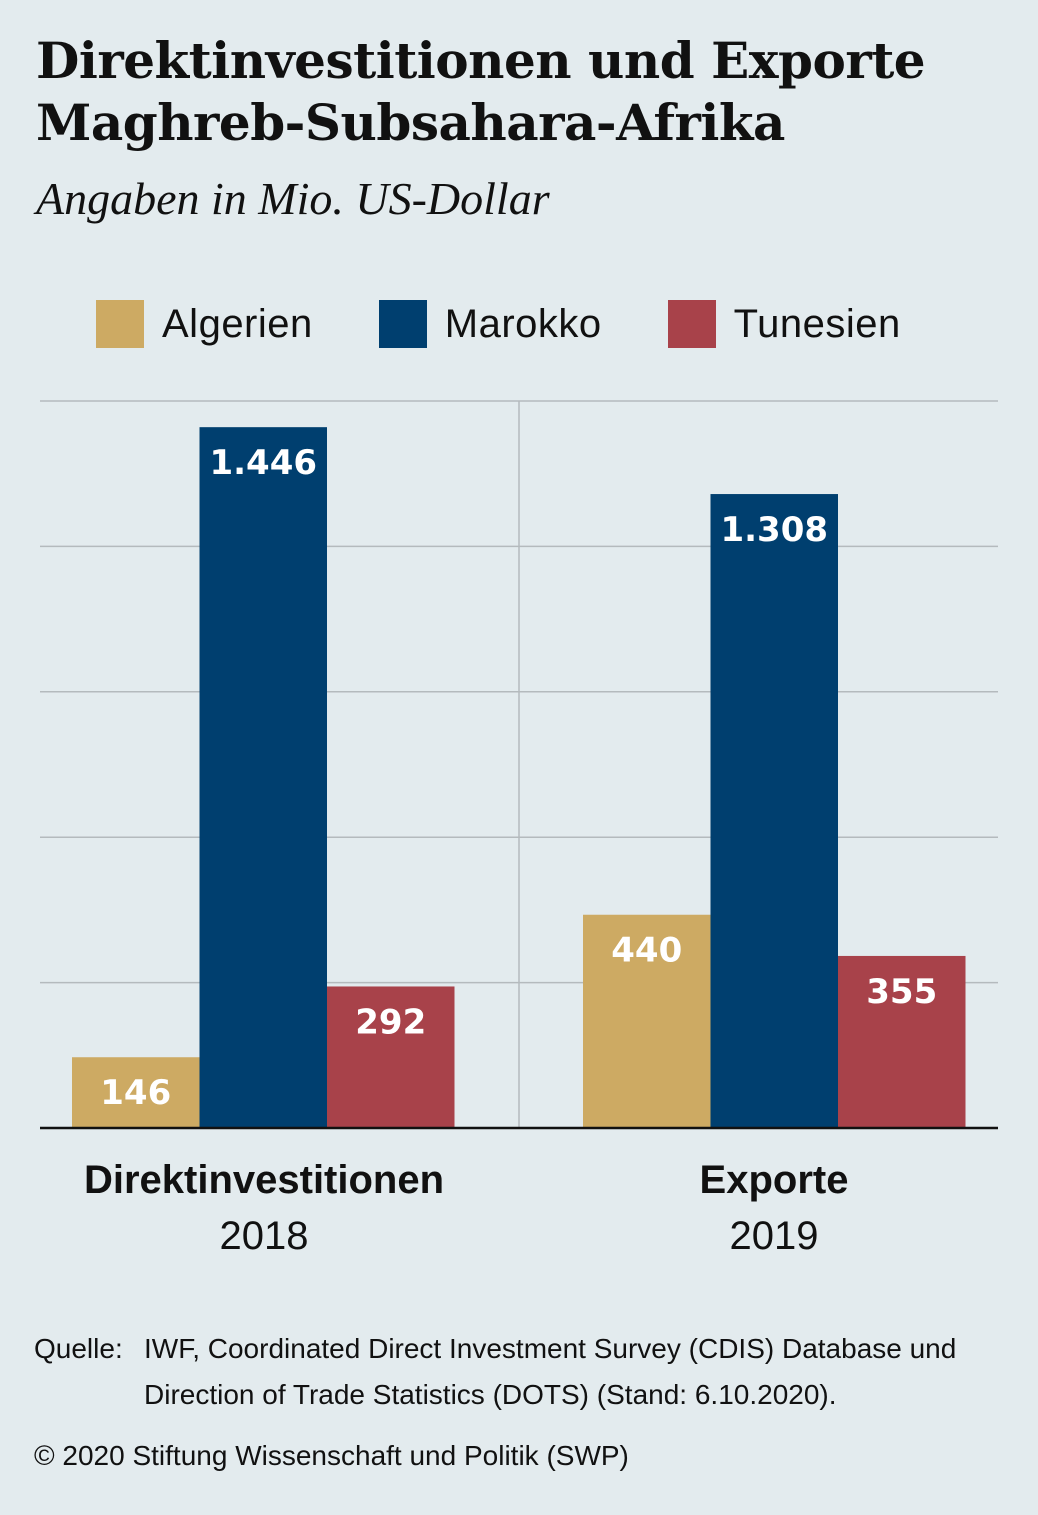 The height and width of the screenshot is (1515, 1038). I want to click on category-name: Exporte, so click(774, 1180).